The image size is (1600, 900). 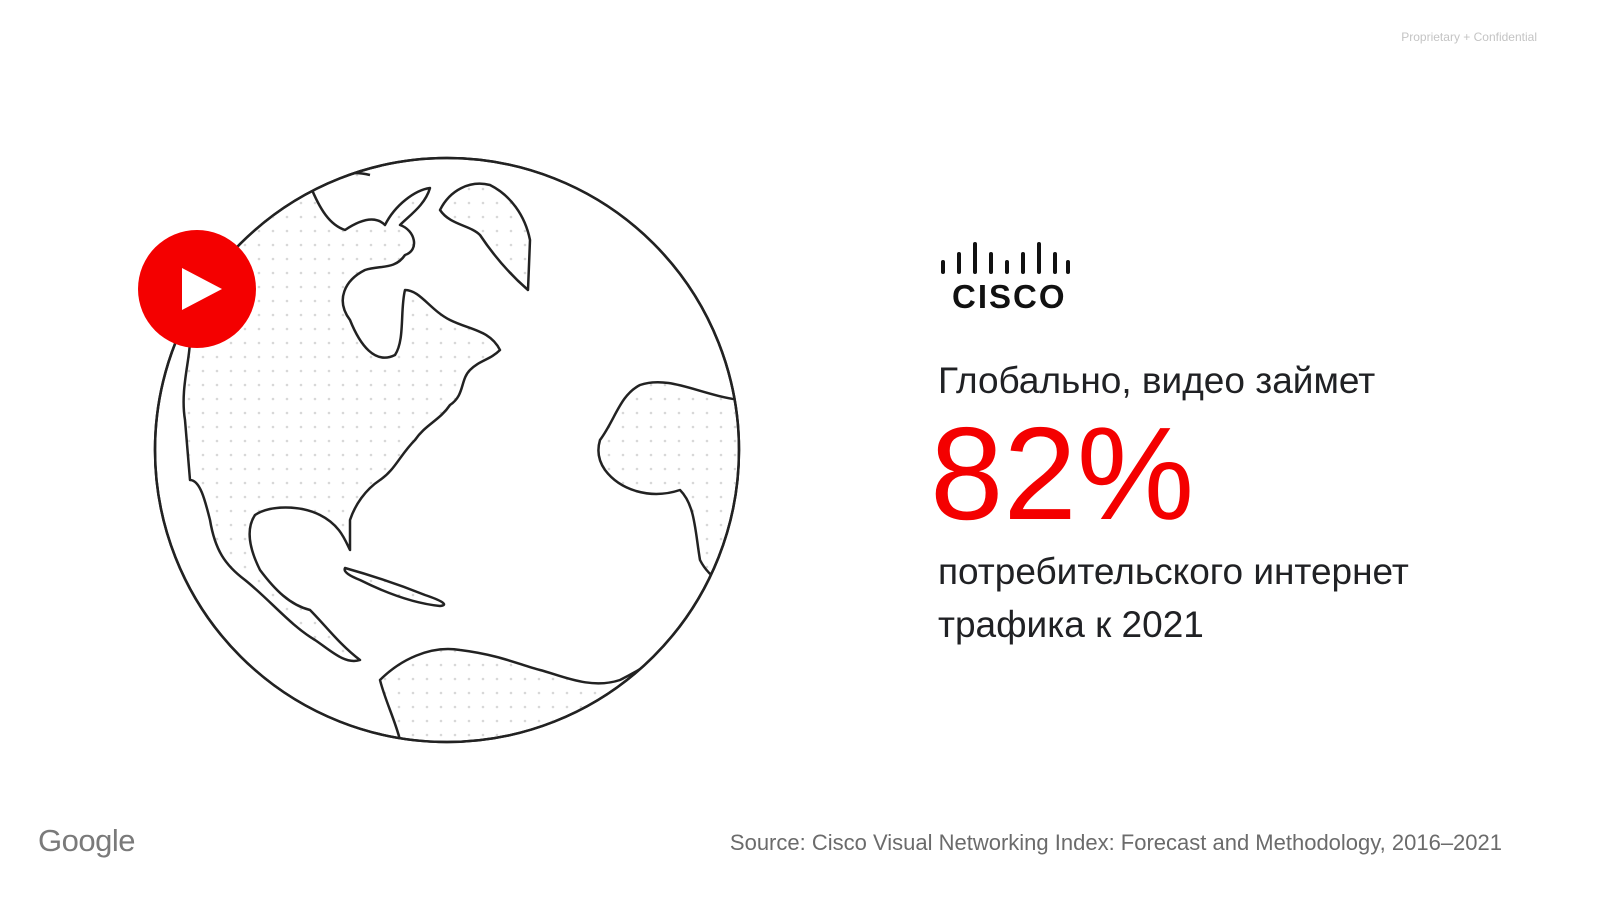 What do you see at coordinates (1157, 380) in the screenshot?
I see `headline: Глобально, видео займет` at bounding box center [1157, 380].